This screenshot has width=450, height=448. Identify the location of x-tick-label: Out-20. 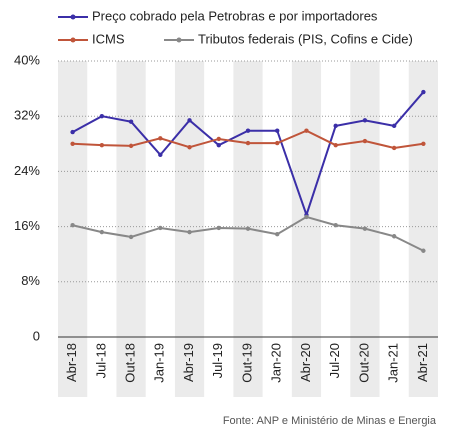
(363, 363).